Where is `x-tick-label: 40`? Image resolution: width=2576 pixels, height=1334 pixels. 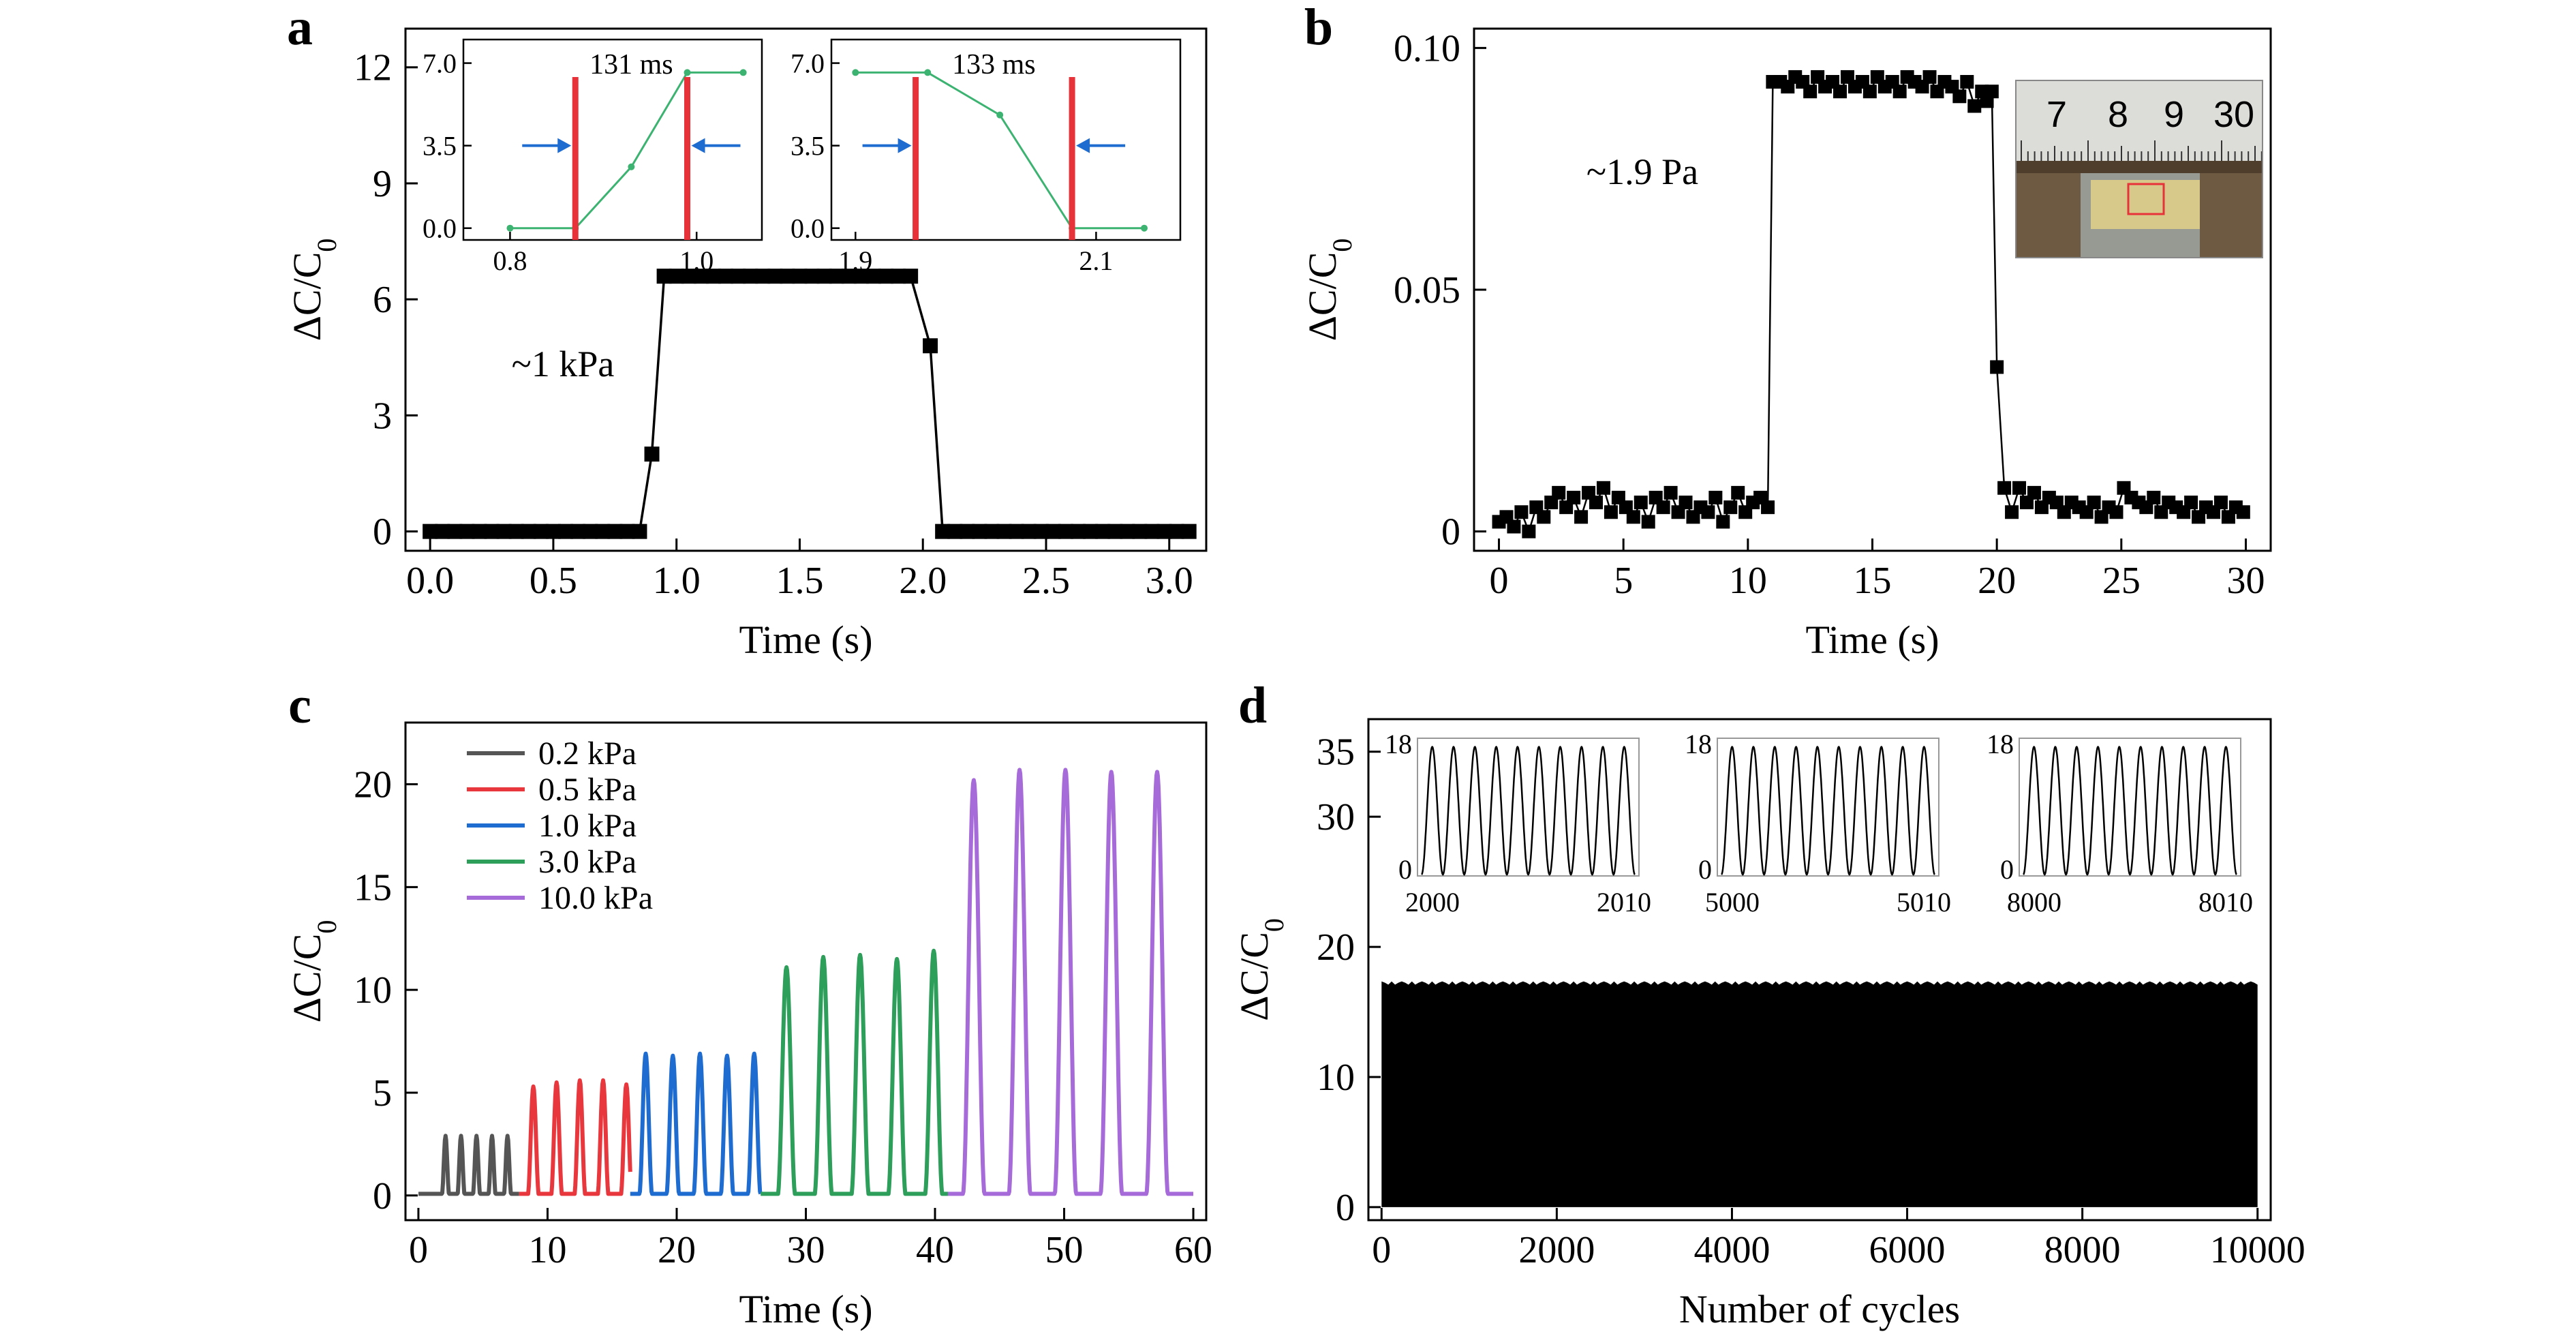 x-tick-label: 40 is located at coordinates (935, 1250).